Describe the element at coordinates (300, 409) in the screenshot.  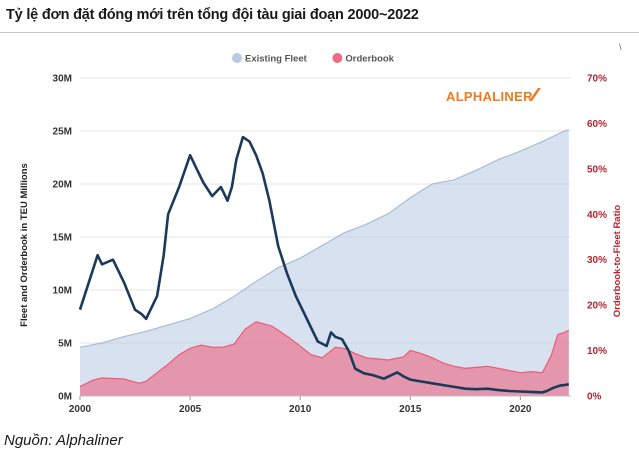
I see `x-tick-label: 2010` at that location.